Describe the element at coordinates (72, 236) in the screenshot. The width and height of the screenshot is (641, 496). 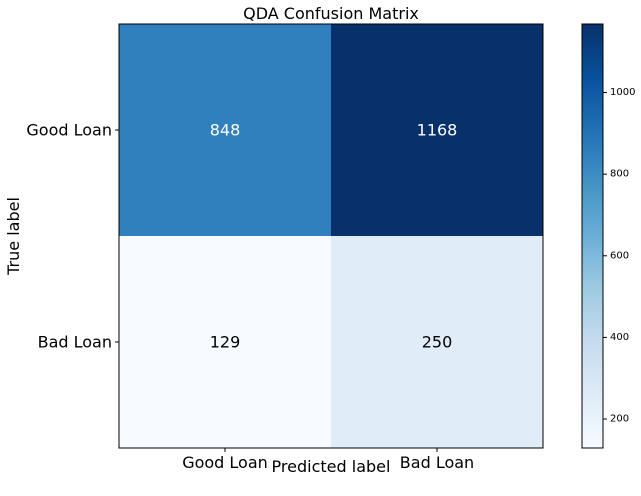
I see `y-axis-ticks: Good Loan Bad Loan` at that location.